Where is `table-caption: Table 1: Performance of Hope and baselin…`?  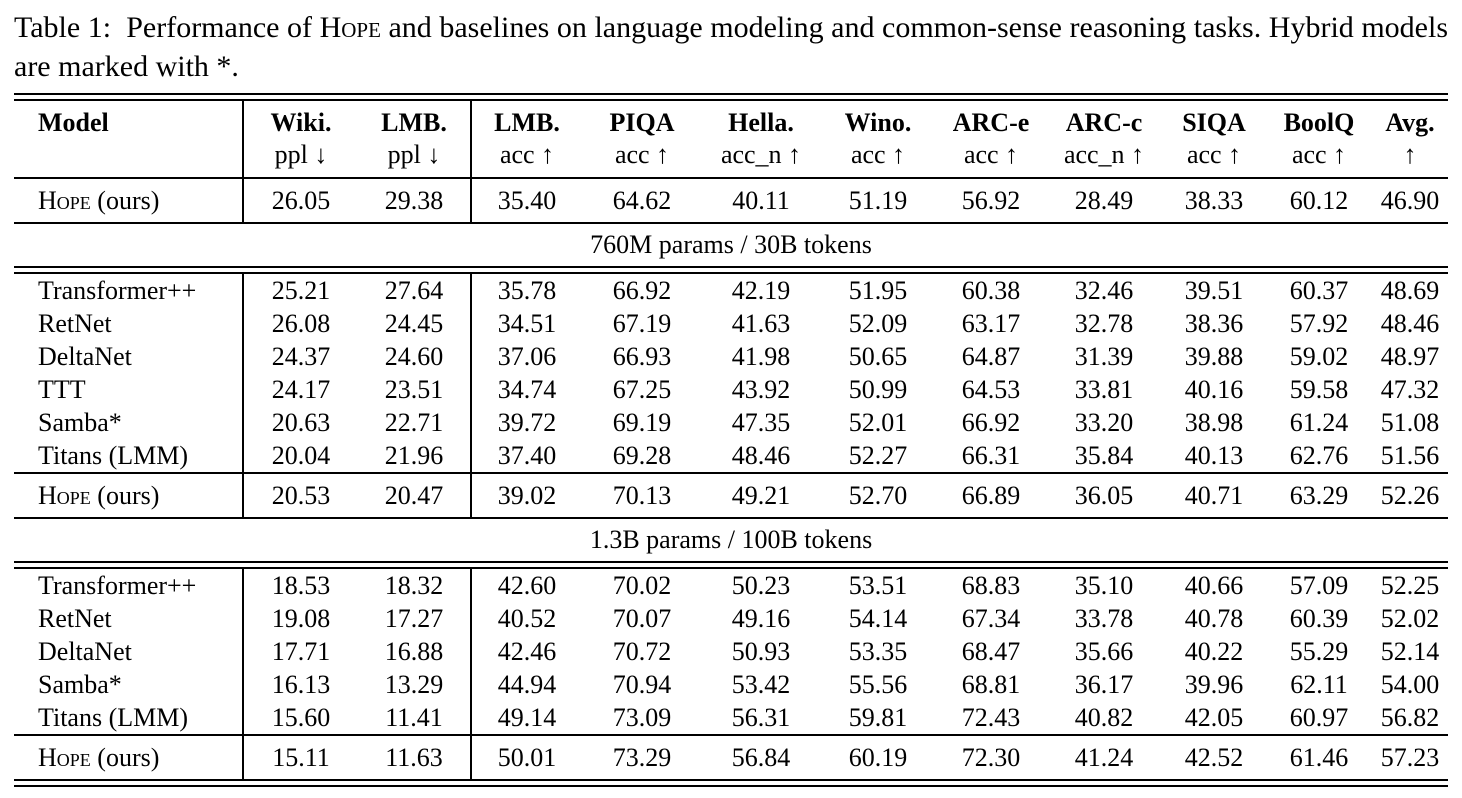 table-caption: Table 1: Performance of Hope and baselin… is located at coordinates (731, 47).